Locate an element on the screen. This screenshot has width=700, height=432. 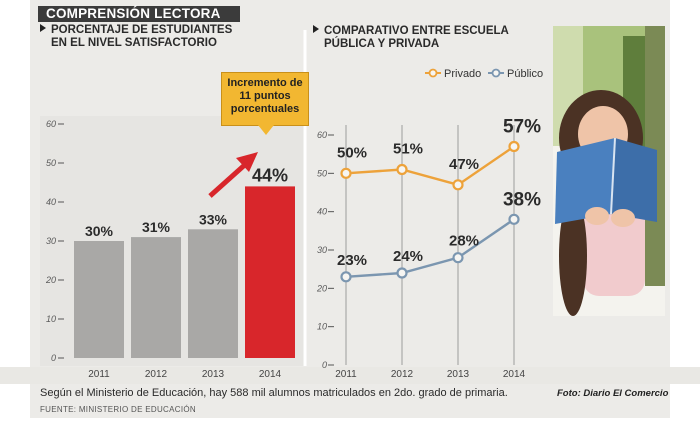
bar-subtitle-line1: PORCENTAJE DE ESTUDIANTES is located at coordinates (142, 30).